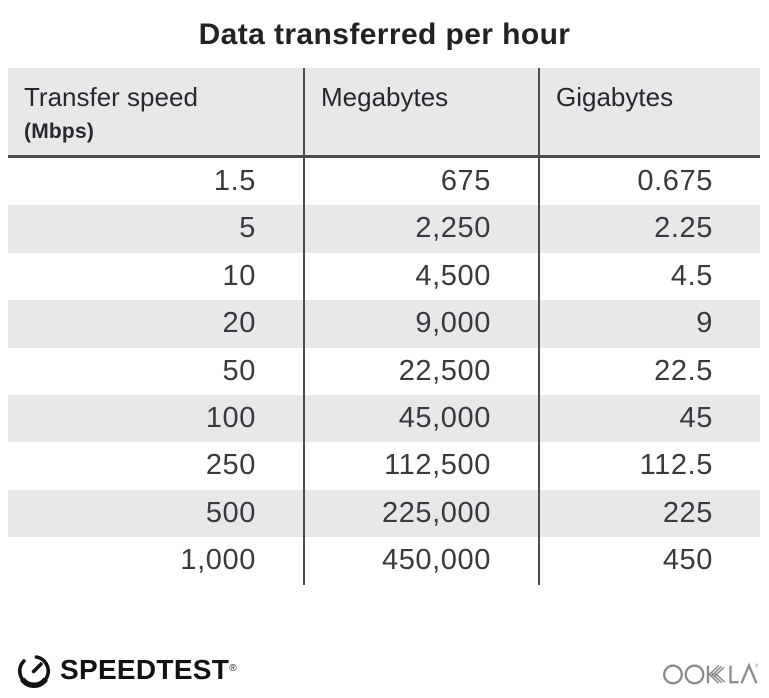  I want to click on cell-gigabytes: 450, so click(649, 561).